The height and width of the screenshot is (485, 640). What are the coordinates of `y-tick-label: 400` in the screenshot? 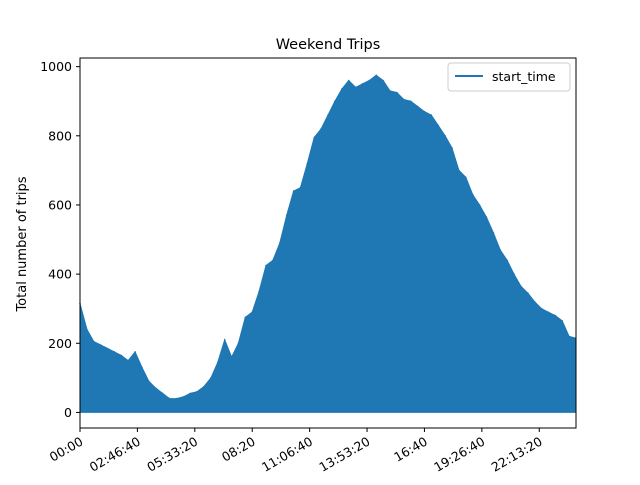 It's located at (60, 274).